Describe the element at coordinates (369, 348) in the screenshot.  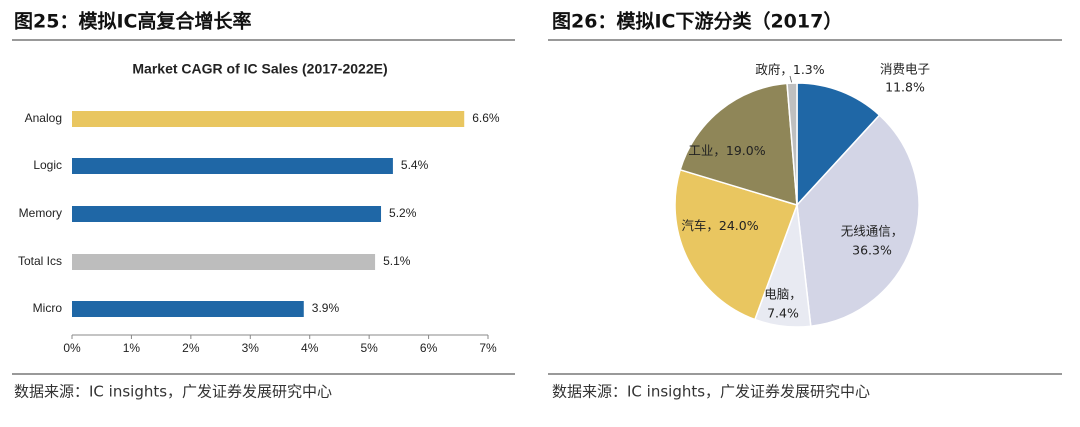
I see `x-tick-label: 5%` at that location.